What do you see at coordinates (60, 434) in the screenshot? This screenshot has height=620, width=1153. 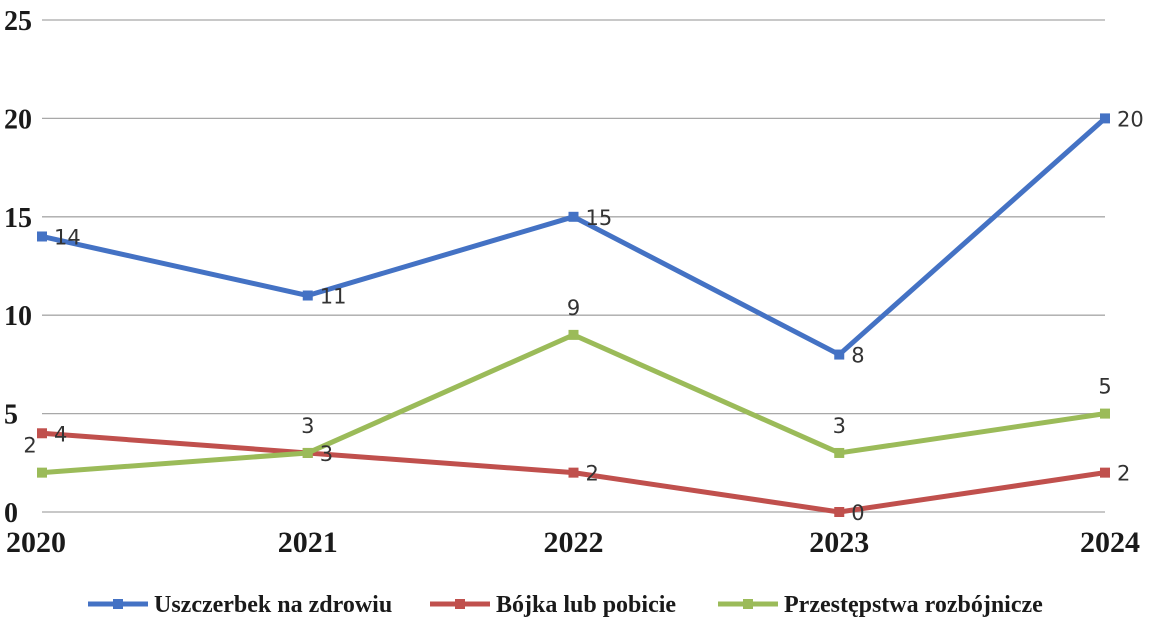 I see `data-label: 4` at bounding box center [60, 434].